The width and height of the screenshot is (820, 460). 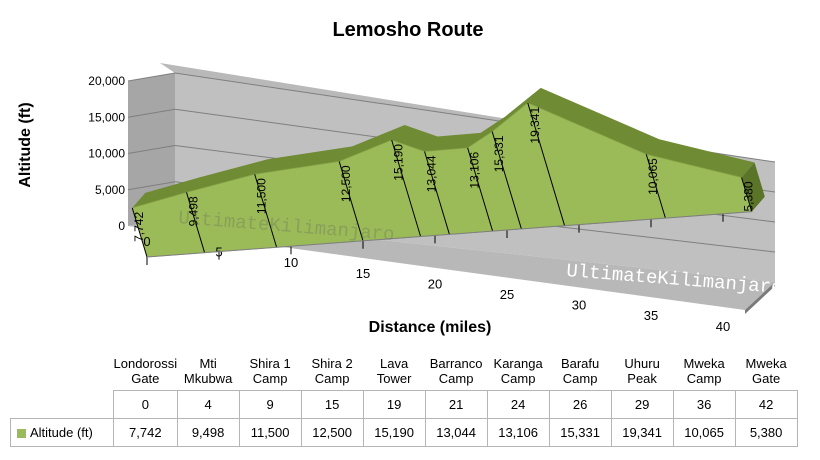 I want to click on altitude-cell: 13,106, so click(x=518, y=432).